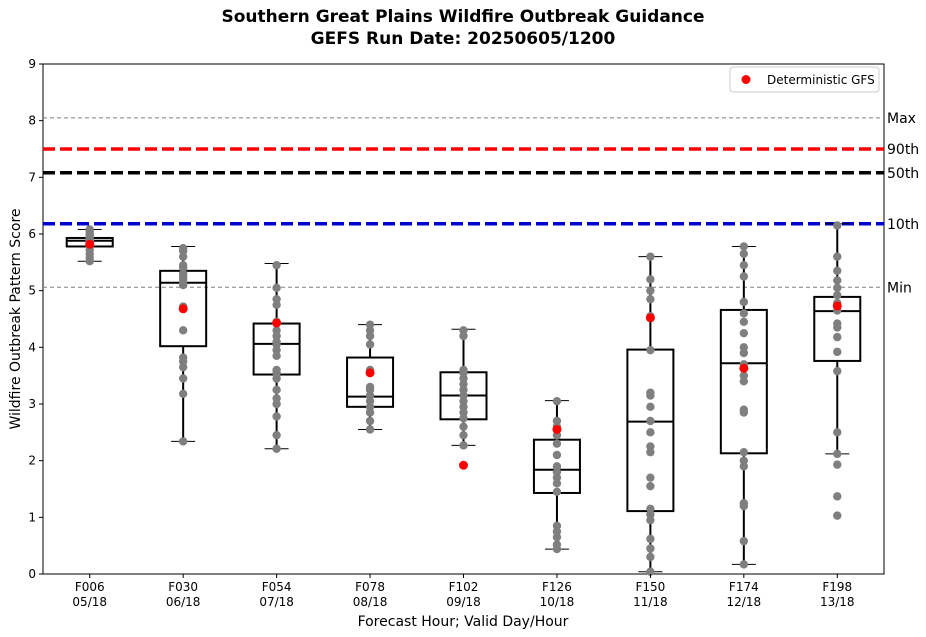  What do you see at coordinates (89, 602) in the screenshot?
I see `x-tick-label-valid: 05/18` at bounding box center [89, 602].